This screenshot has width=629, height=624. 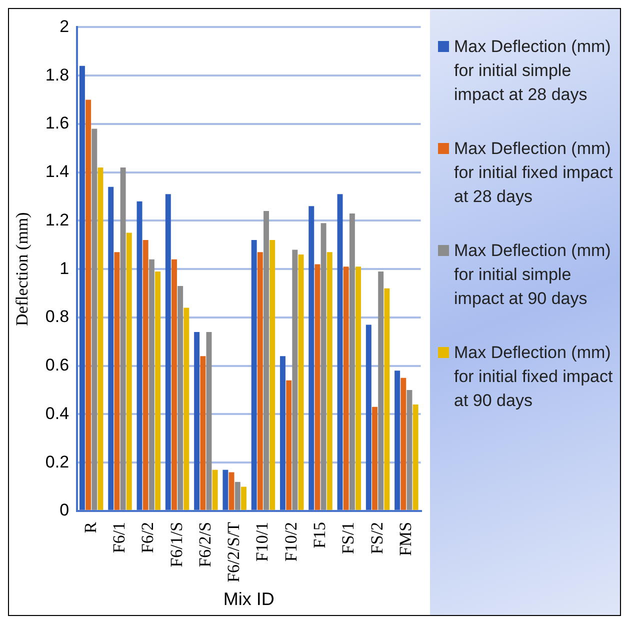 What do you see at coordinates (57, 74) in the screenshot?
I see `y-tick-label: 1.8` at bounding box center [57, 74].